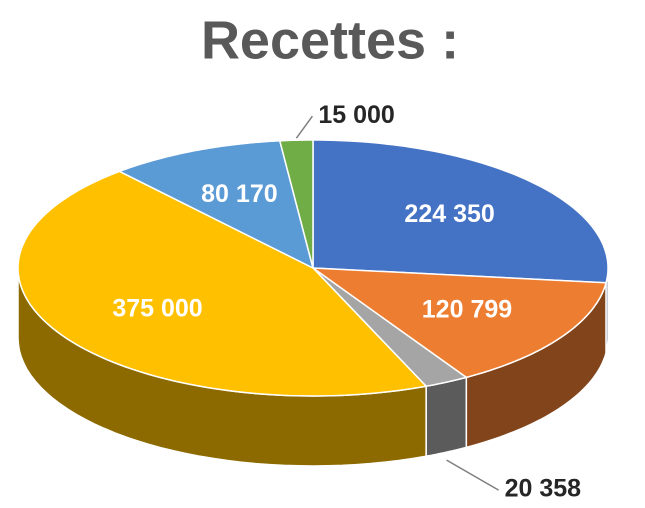 Image resolution: width=645 pixels, height=508 pixels. What do you see at coordinates (449, 214) in the screenshot?
I see `data-label: 224 350` at bounding box center [449, 214].